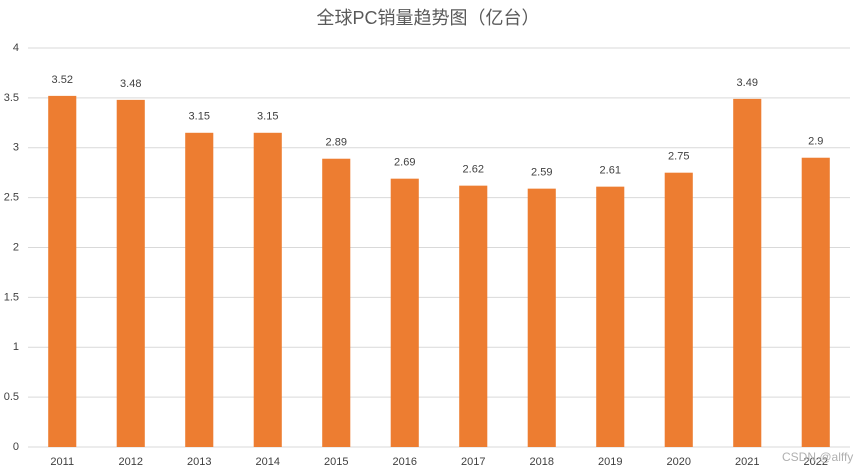 The image size is (857, 473). Describe the element at coordinates (11, 297) in the screenshot. I see `y-tick-label: 1.5` at that location.